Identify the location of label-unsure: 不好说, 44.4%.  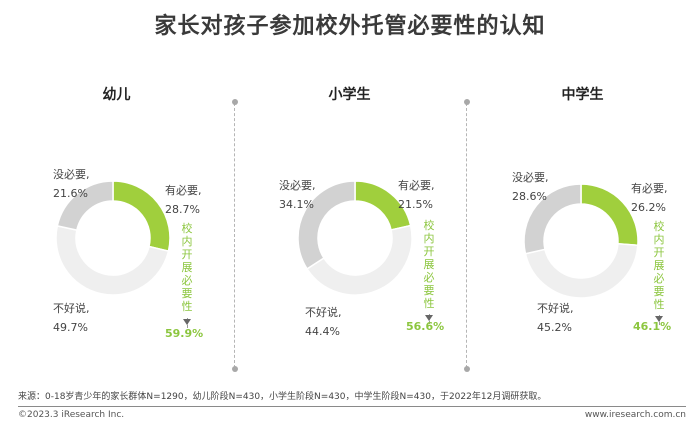
(323, 322).